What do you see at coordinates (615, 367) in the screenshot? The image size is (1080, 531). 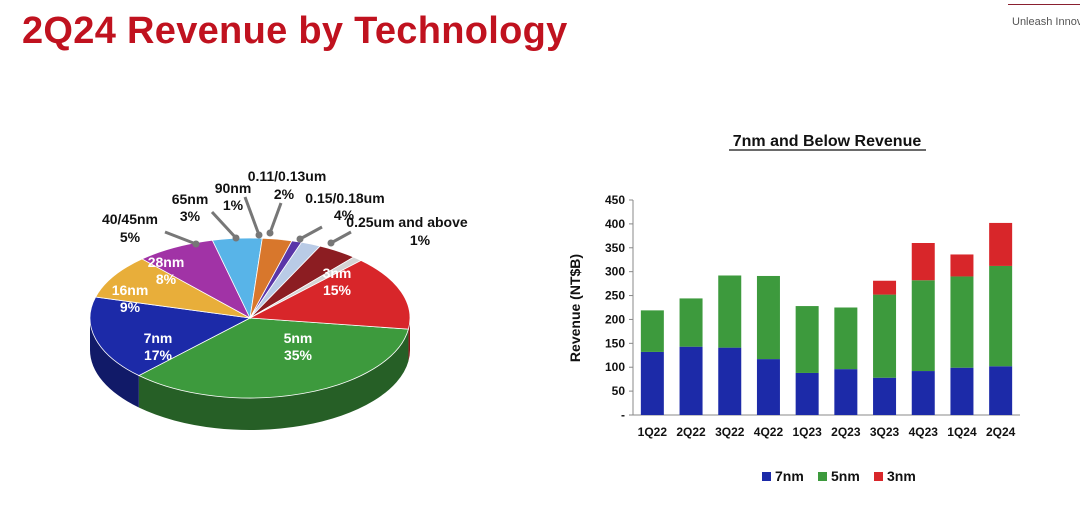 I see `y-tick-label: 100` at bounding box center [615, 367].